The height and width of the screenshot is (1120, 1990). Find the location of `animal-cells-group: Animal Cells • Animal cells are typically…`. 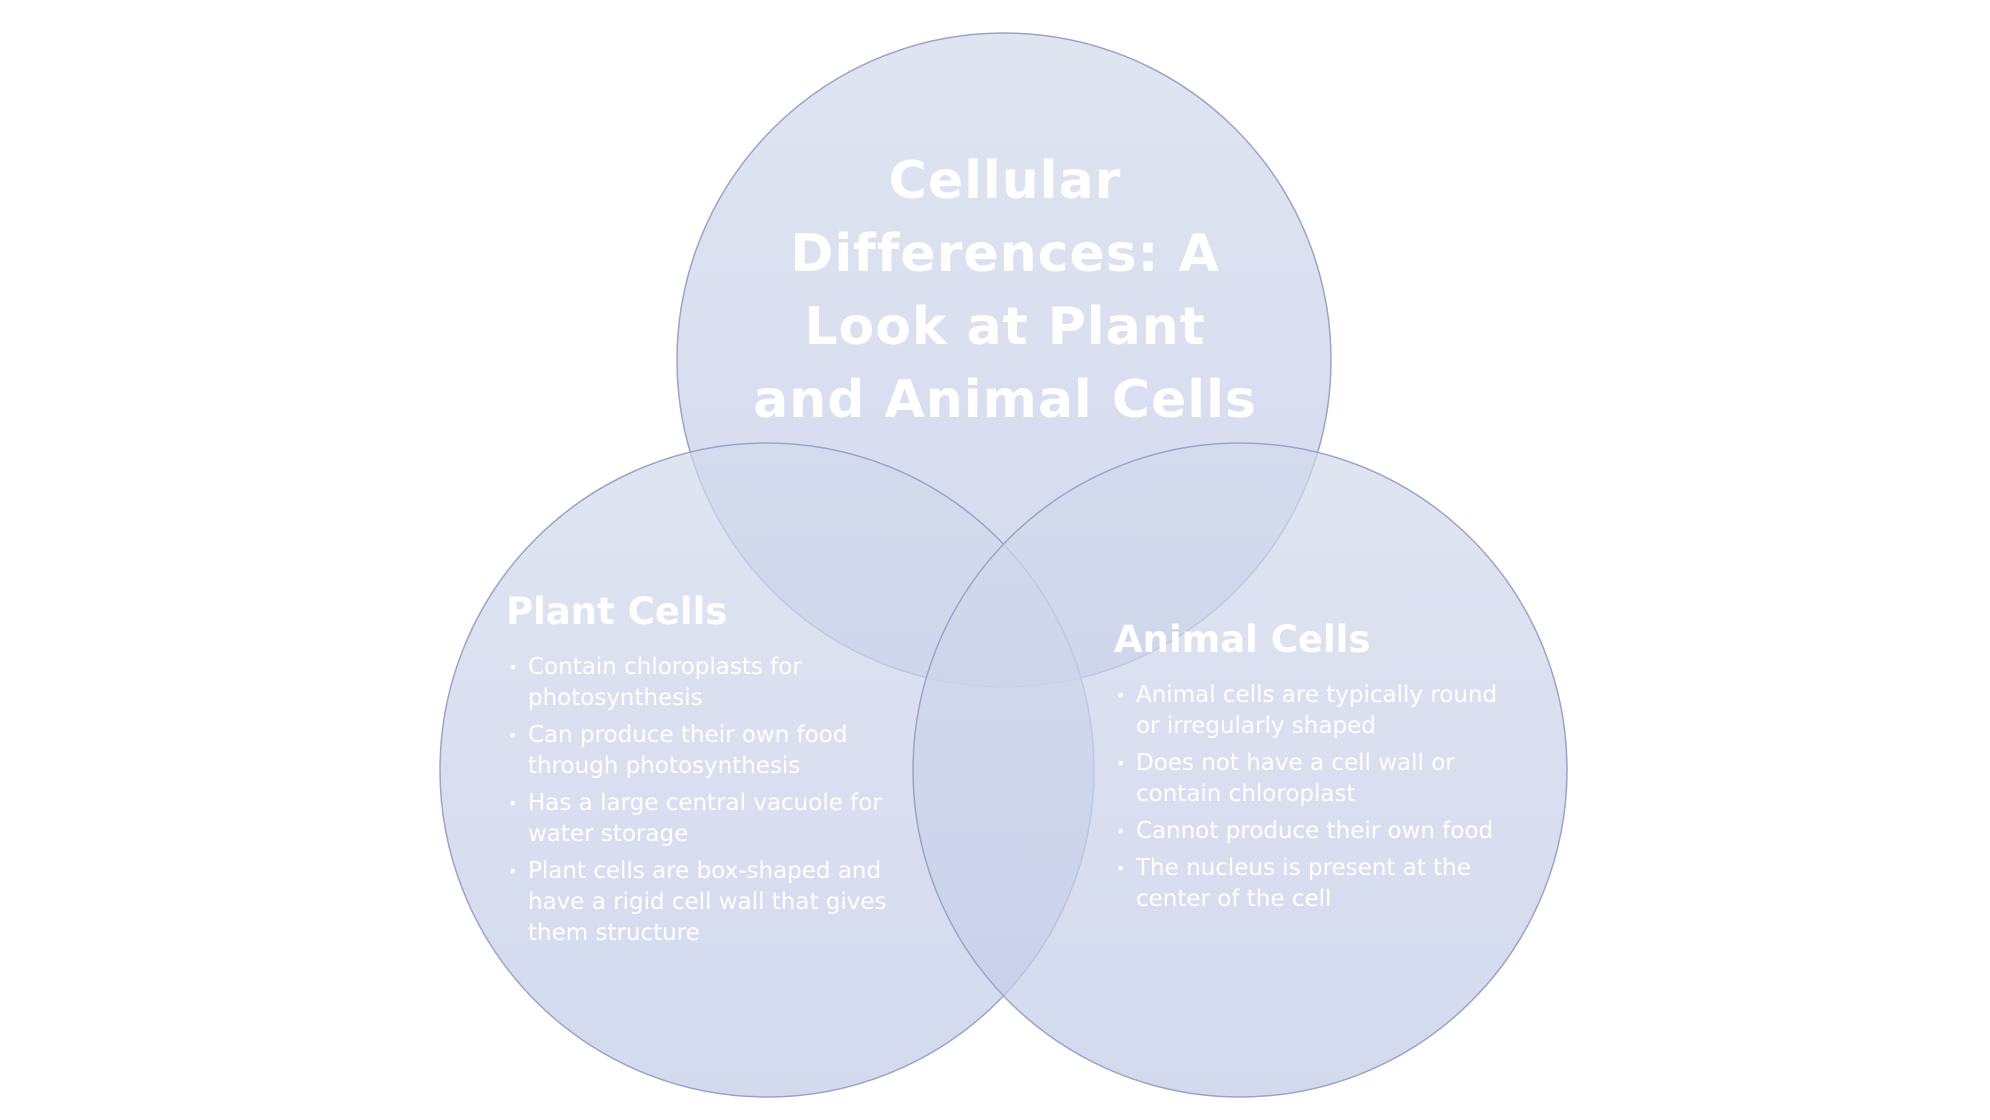

animal-cells-group: Animal Cells • Animal cells are typically… is located at coordinates (1319, 769).